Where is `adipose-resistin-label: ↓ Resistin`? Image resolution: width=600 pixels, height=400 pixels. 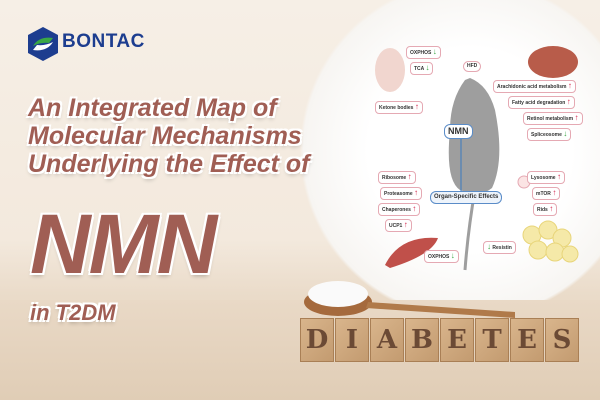
adipose-resistin-label: ↓ Resistin is located at coordinates (499, 247).